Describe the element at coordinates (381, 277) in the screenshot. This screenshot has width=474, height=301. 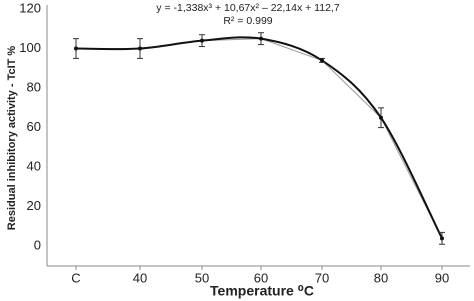
I see `x-tick-label: 80` at that location.